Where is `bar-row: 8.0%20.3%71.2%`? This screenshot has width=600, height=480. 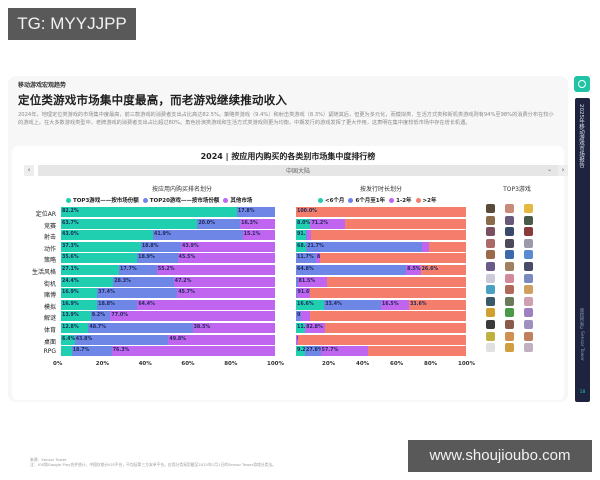
bar-row: 8.0%20.3%71.2% is located at coordinates (381, 223).